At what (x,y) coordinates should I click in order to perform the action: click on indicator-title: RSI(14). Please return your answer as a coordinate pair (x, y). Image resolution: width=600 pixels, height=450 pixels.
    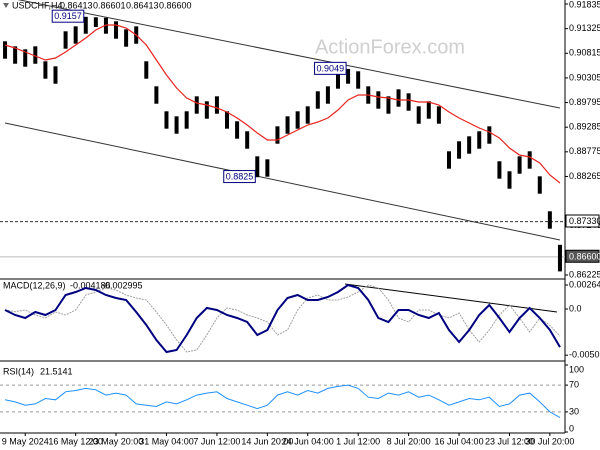
    Looking at the image, I should click on (18, 371).